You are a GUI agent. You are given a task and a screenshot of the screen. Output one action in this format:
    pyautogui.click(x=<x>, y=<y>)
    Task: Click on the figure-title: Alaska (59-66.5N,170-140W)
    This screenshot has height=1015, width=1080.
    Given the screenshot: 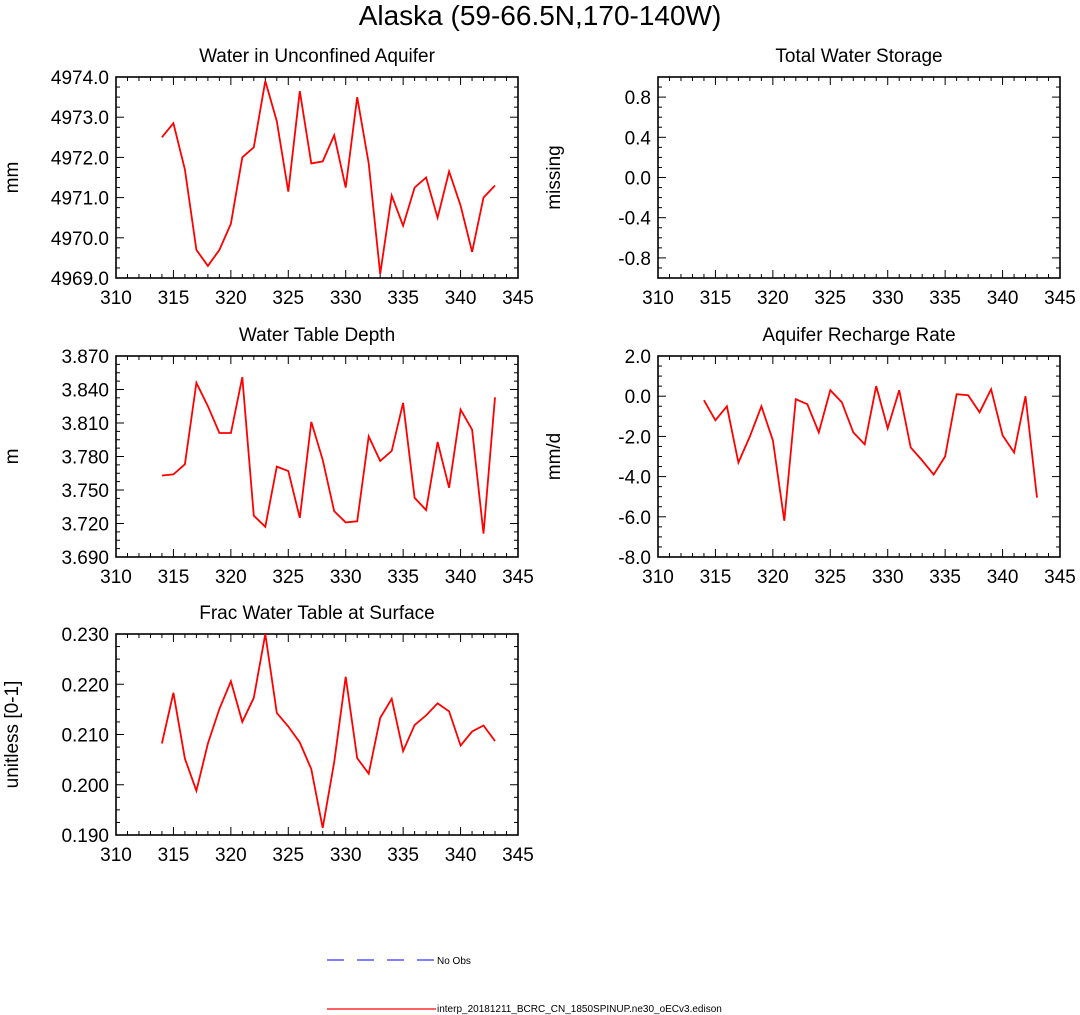 What is the action you would take?
    pyautogui.click(x=540, y=15)
    